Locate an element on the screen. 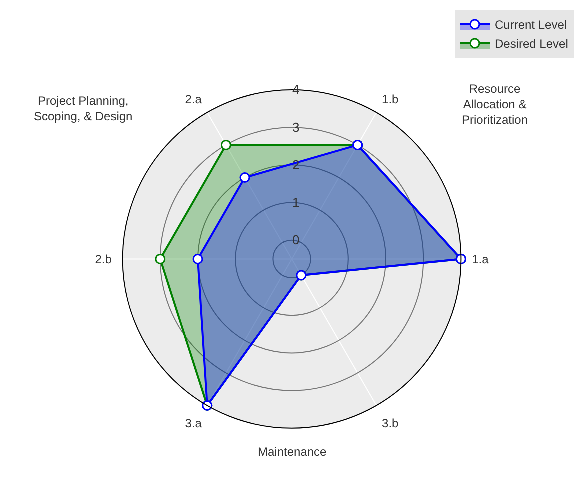 The height and width of the screenshot is (479, 584). spoke-label: 1.a is located at coordinates (481, 259).